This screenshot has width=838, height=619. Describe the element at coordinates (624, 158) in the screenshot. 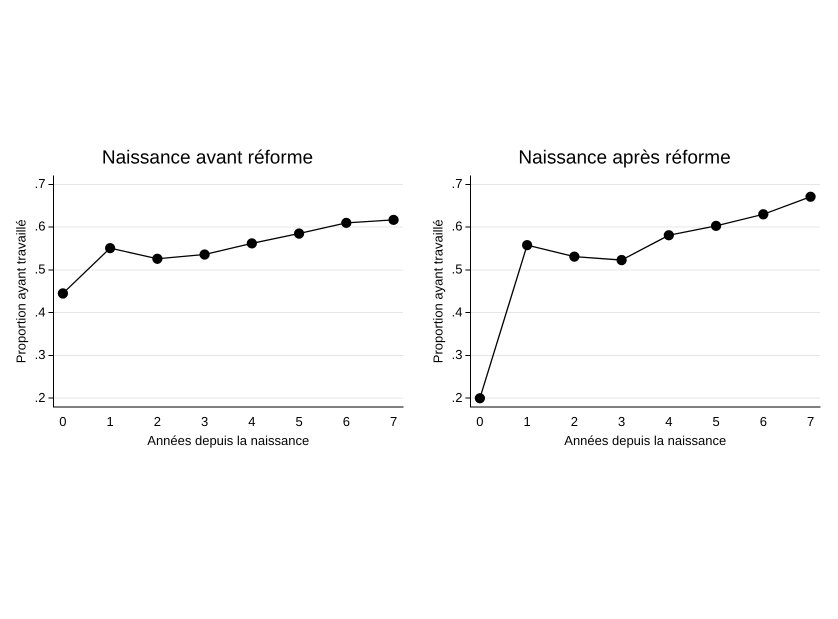

I see `chart-title: Naissance après réforme` at that location.